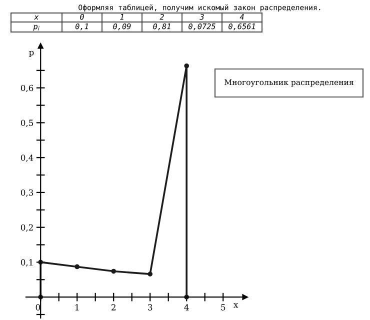 This screenshot has height=320, width=370. What do you see at coordinates (27, 193) in the screenshot?
I see `y-tick-label: 0,3` at bounding box center [27, 193].